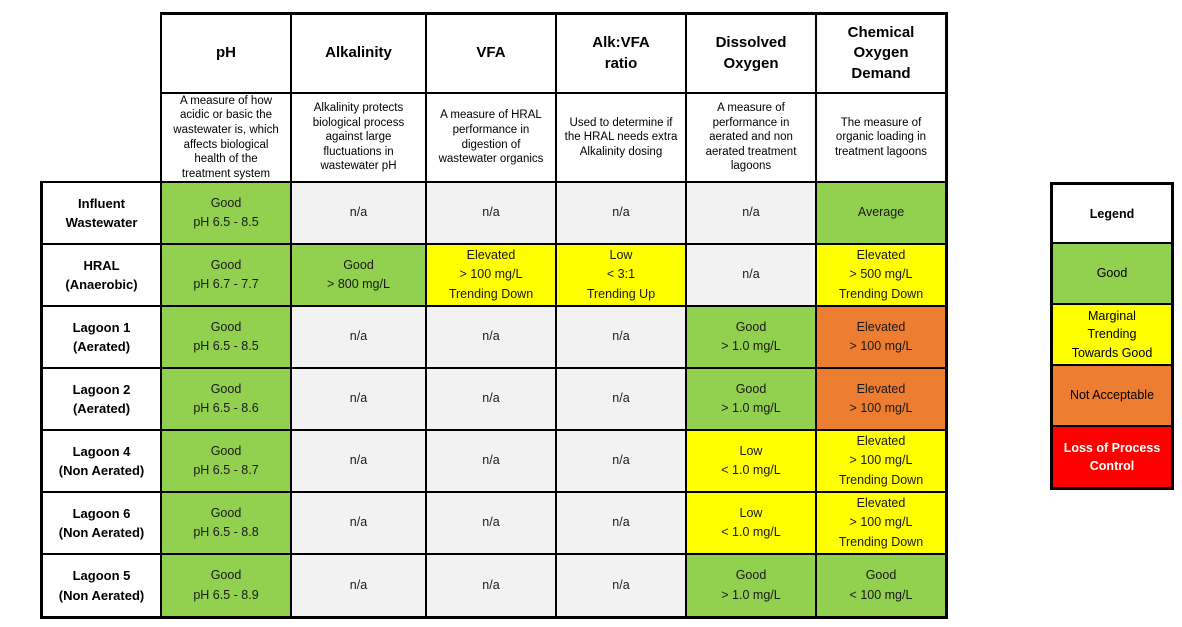 The height and width of the screenshot is (627, 1182). I want to click on table-cell: Good pH 6.7 - 7.7, so click(226, 275).